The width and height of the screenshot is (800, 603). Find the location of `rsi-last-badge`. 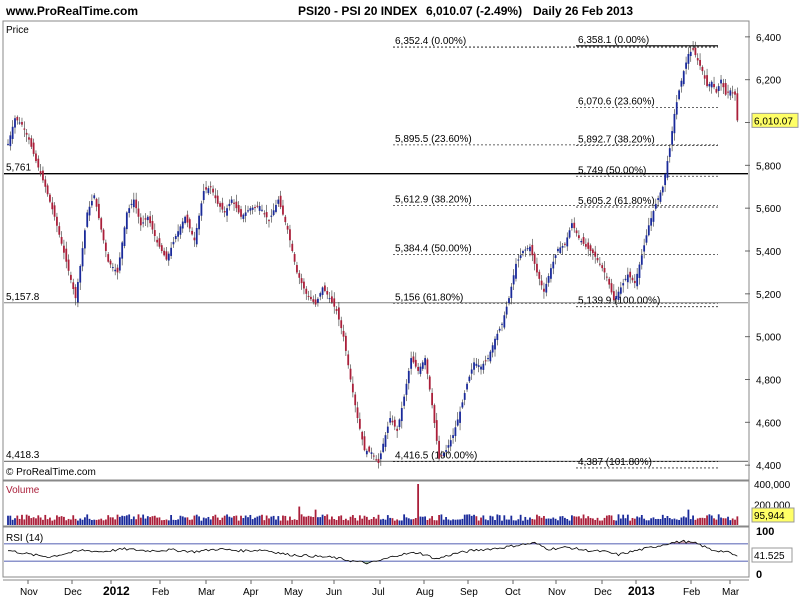

rsi-last-badge is located at coordinates (772, 555).